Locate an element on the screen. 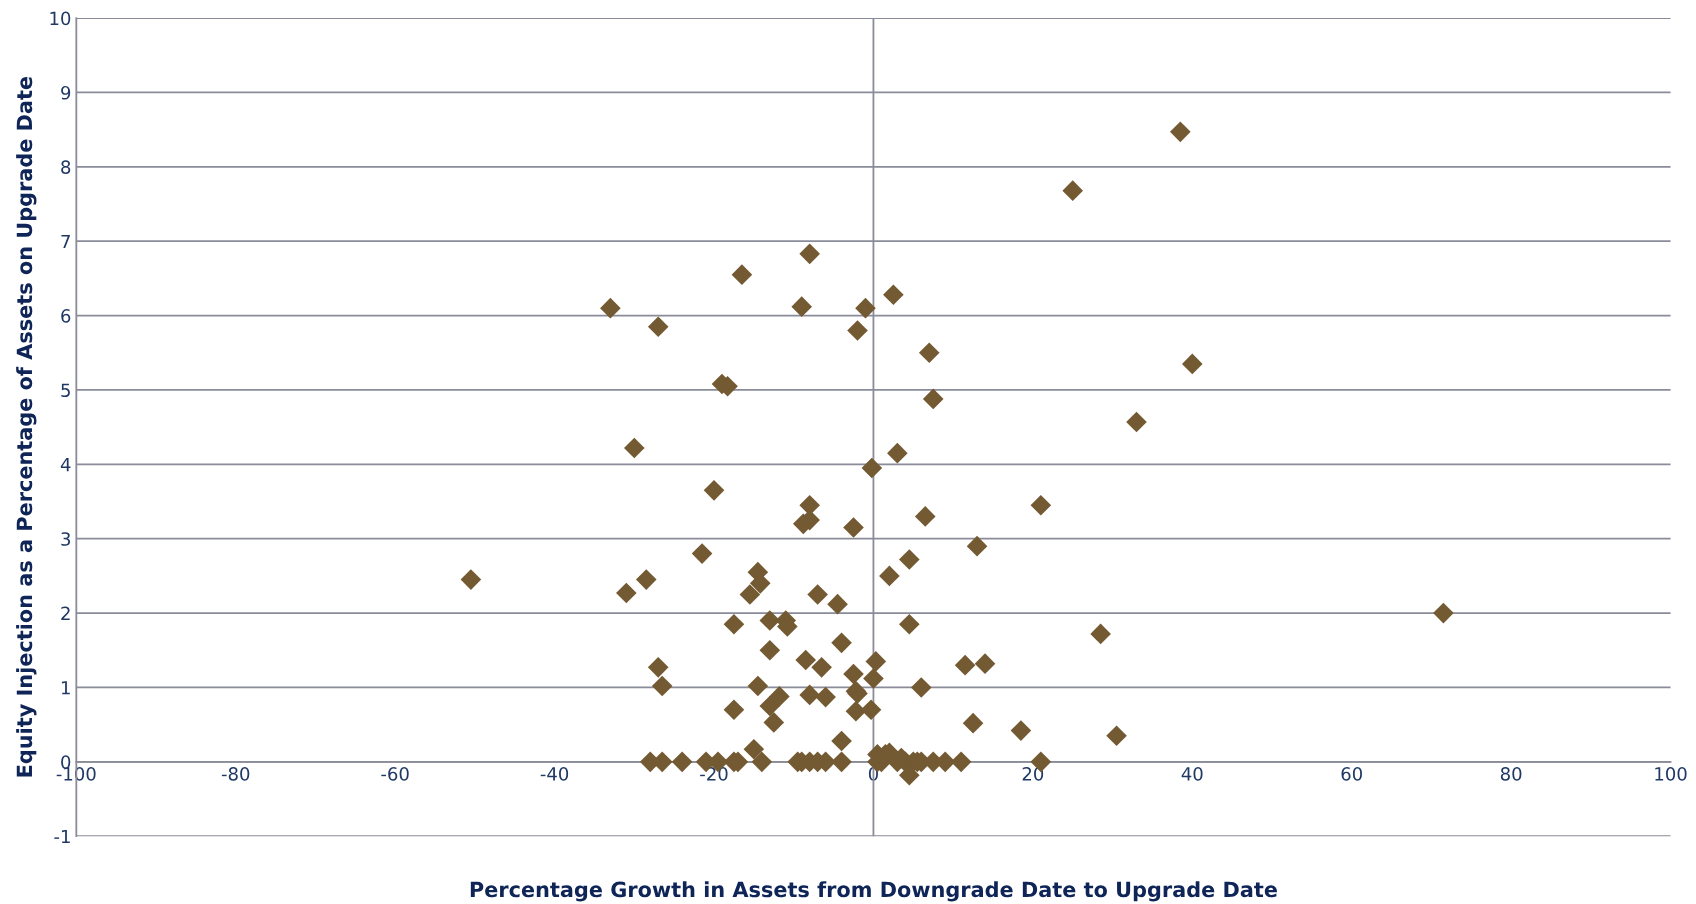 This screenshot has height=904, width=1696. y-tick-label: 6 is located at coordinates (66, 316).